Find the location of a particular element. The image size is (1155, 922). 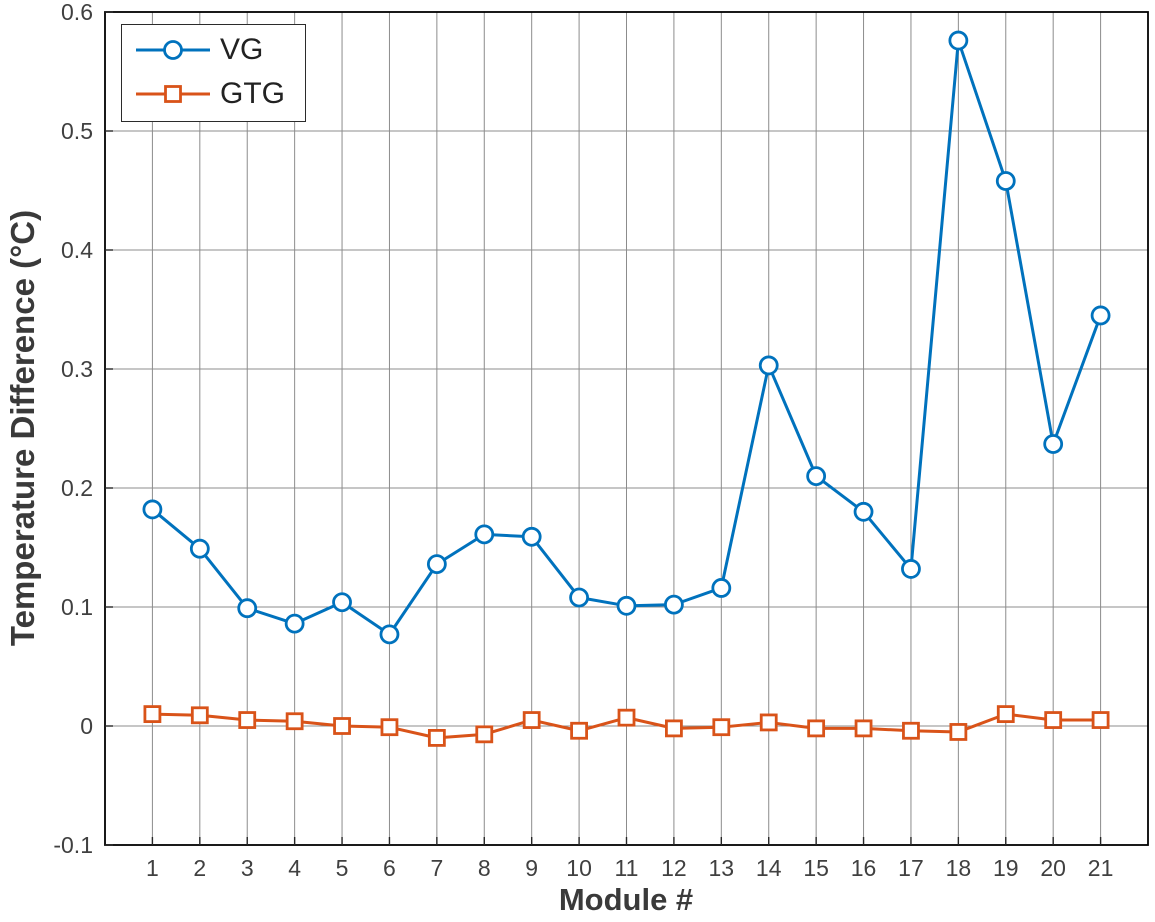

x-tick-label: 13 is located at coordinates (722, 868).